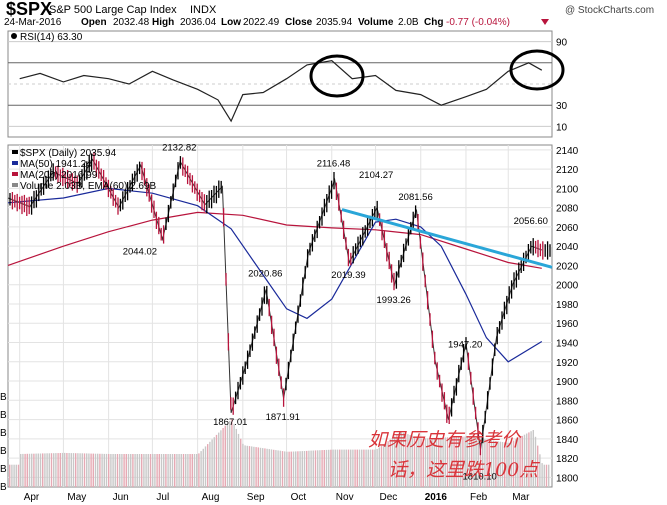 The width and height of the screenshot is (667, 505). I want to click on x-tick-label: Apr, so click(32, 497).